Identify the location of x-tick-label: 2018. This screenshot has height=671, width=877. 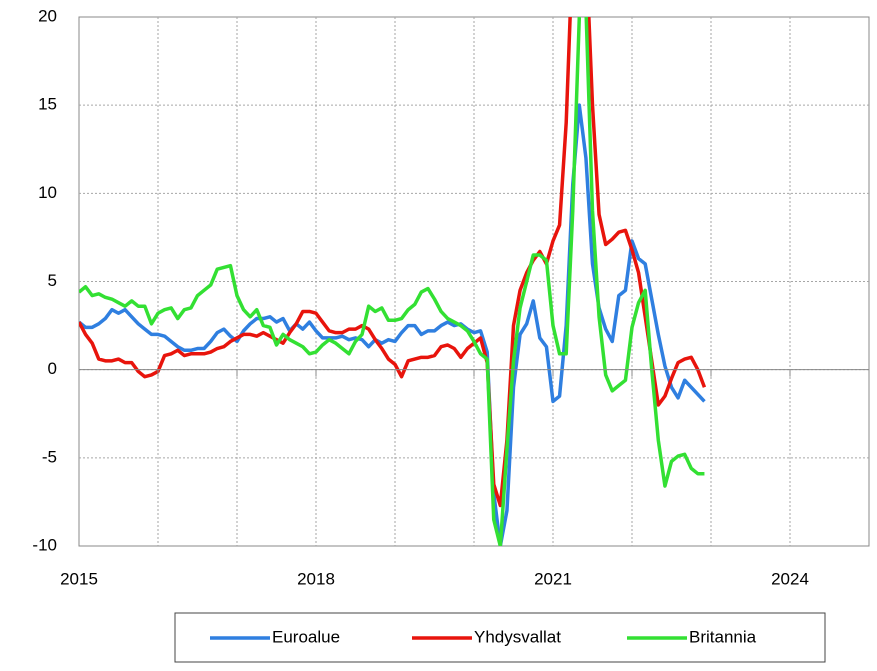
(316, 578).